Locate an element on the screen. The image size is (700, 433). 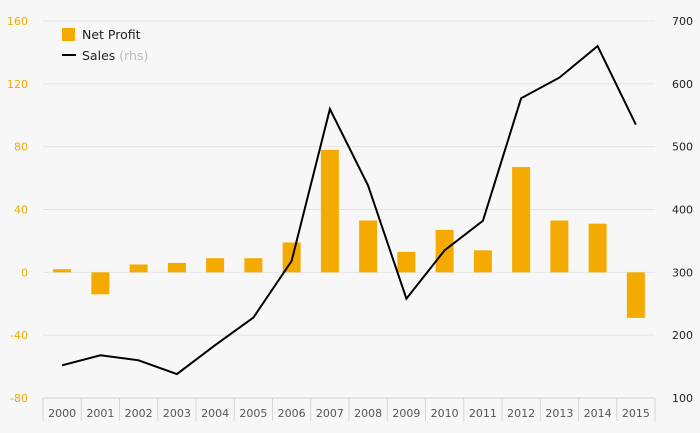
x-tick-label: 2010 is located at coordinates (445, 413).